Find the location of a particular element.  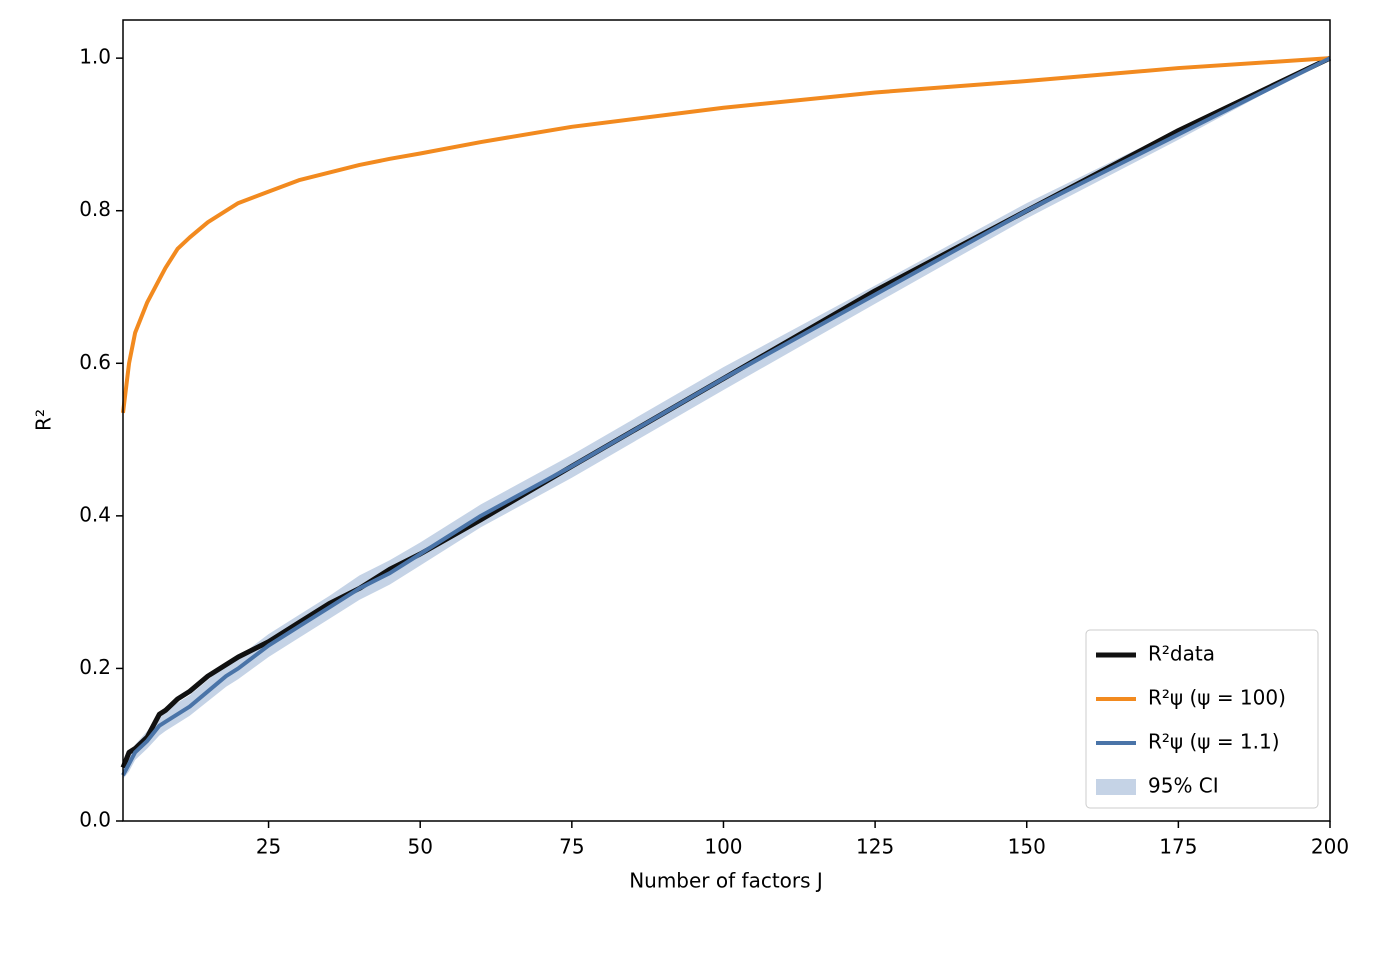

x-tick-label: 200 is located at coordinates (1330, 847).